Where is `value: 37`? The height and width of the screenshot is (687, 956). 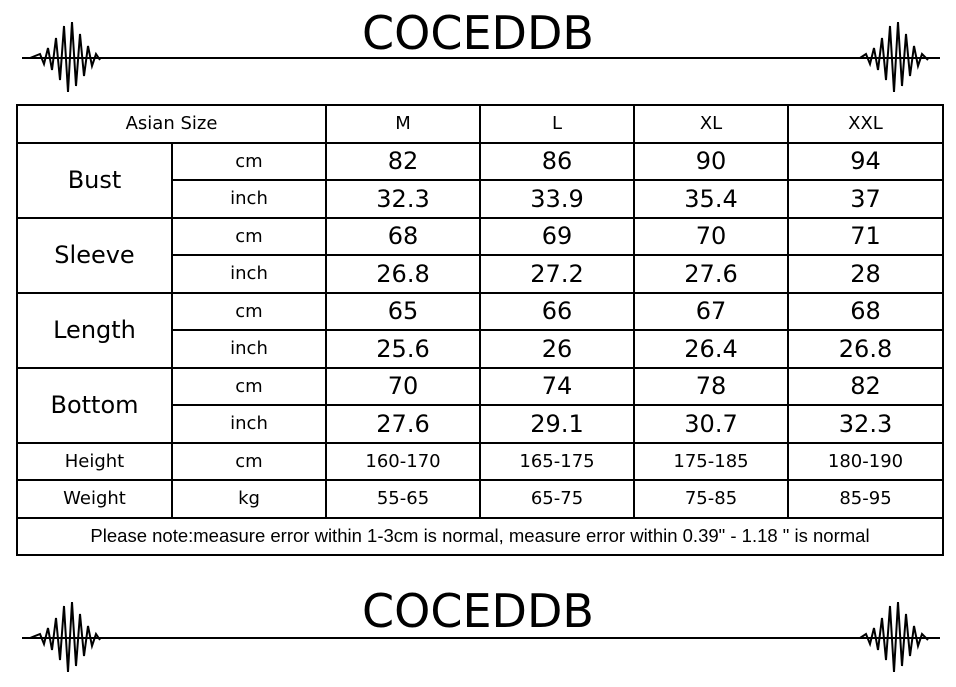 value: 37 is located at coordinates (865, 199).